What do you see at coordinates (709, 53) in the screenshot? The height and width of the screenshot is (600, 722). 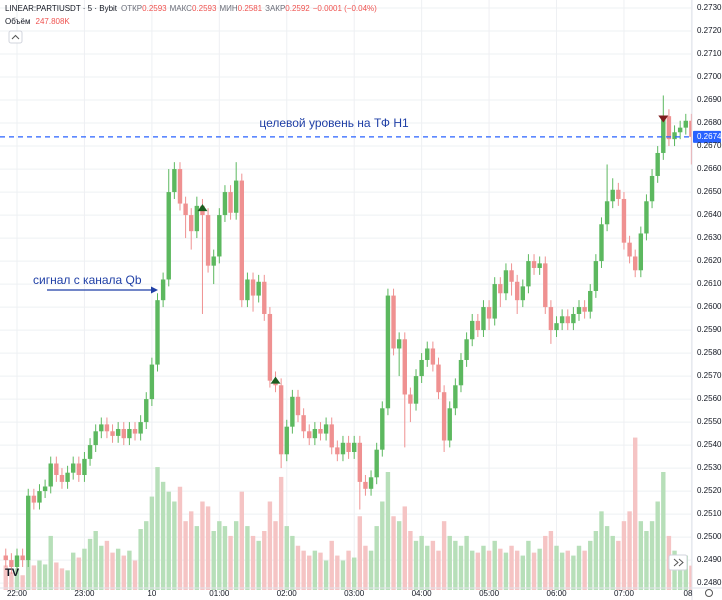 I see `y-tick-label: 0.2710` at bounding box center [709, 53].